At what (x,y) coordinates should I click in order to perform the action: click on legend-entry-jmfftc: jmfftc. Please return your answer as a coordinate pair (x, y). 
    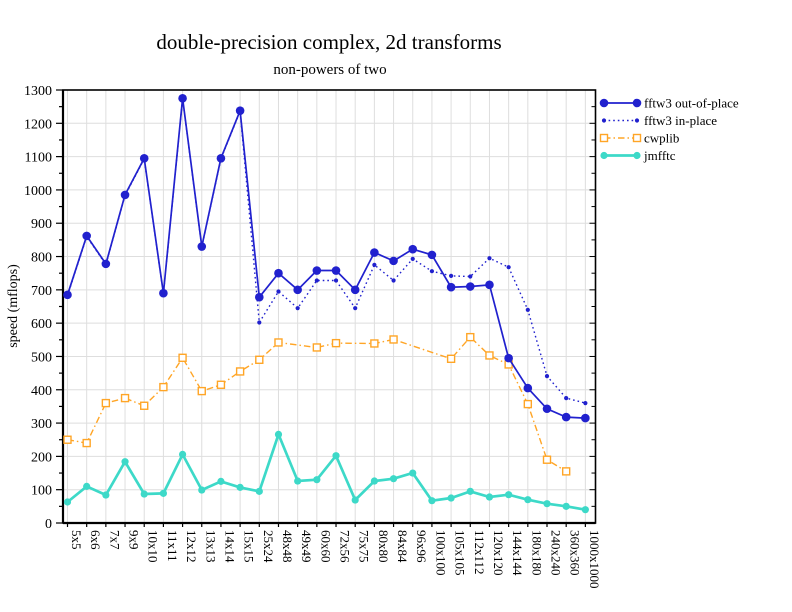
    Looking at the image, I should click on (638, 155).